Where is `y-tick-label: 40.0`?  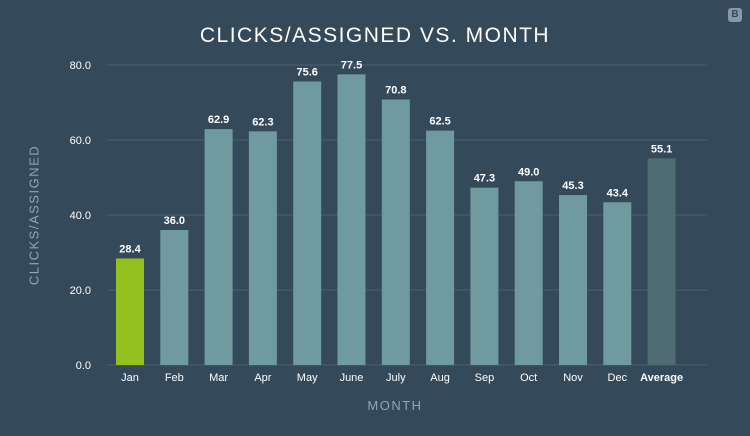
y-tick-label: 40.0 is located at coordinates (80, 216).